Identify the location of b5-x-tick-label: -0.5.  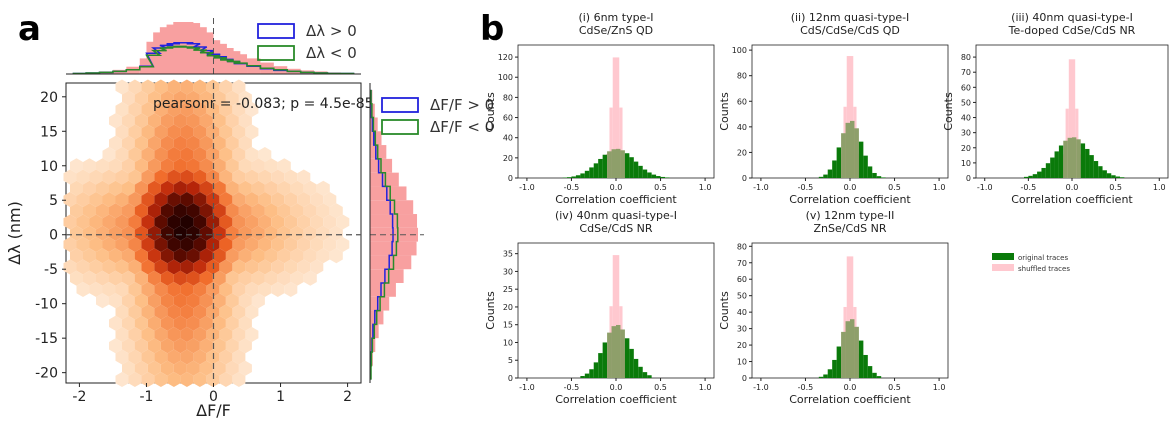
(806, 387).